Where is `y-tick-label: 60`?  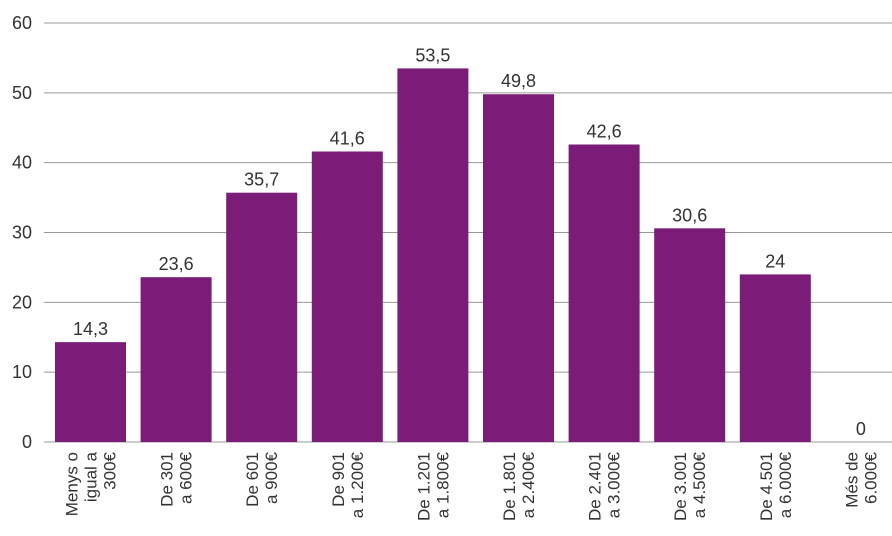 y-tick-label: 60 is located at coordinates (22, 23).